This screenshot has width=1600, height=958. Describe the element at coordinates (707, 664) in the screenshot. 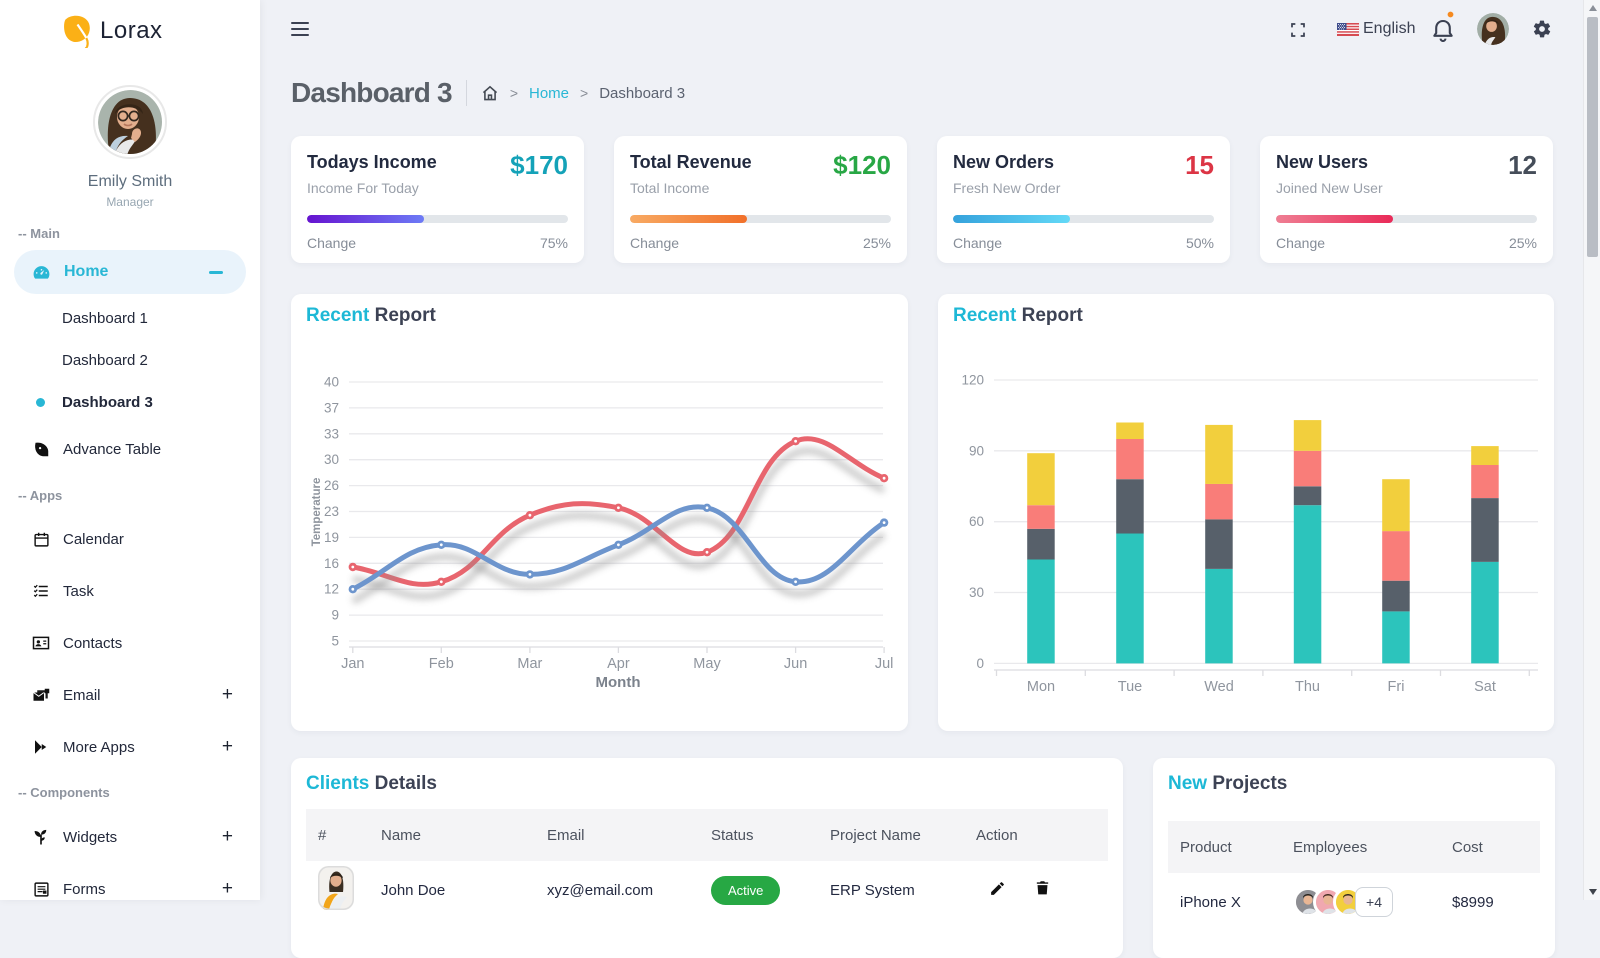

I see `svg-text: May` at that location.